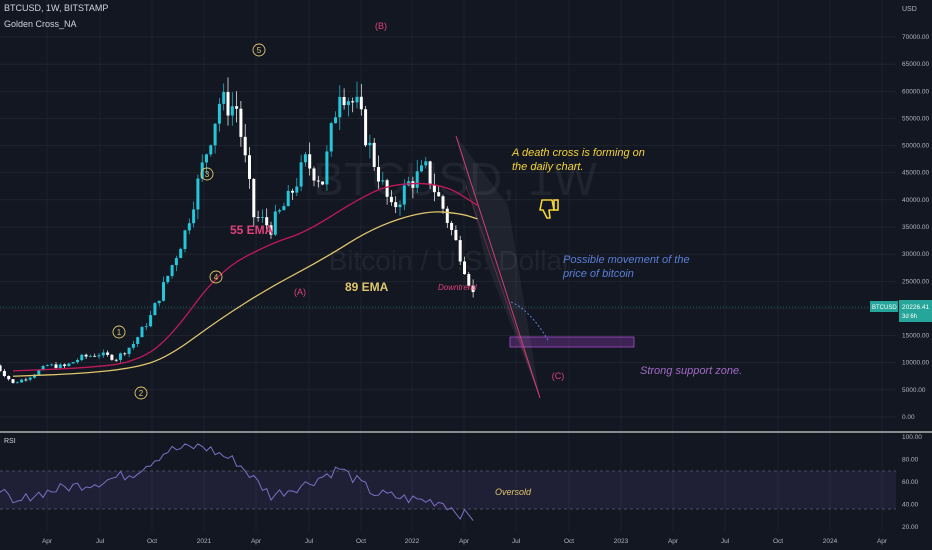  Describe the element at coordinates (40, 24) in the screenshot. I see `indicator-title: Golden Cross_NA` at that location.